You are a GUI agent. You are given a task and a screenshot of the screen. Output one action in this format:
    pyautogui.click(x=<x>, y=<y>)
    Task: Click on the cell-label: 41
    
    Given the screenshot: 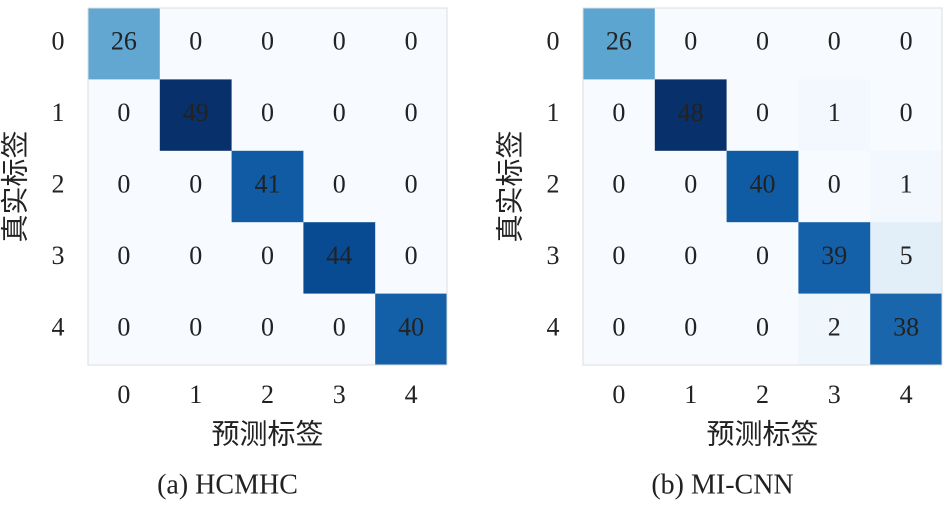 What is the action you would take?
    pyautogui.click(x=268, y=183)
    